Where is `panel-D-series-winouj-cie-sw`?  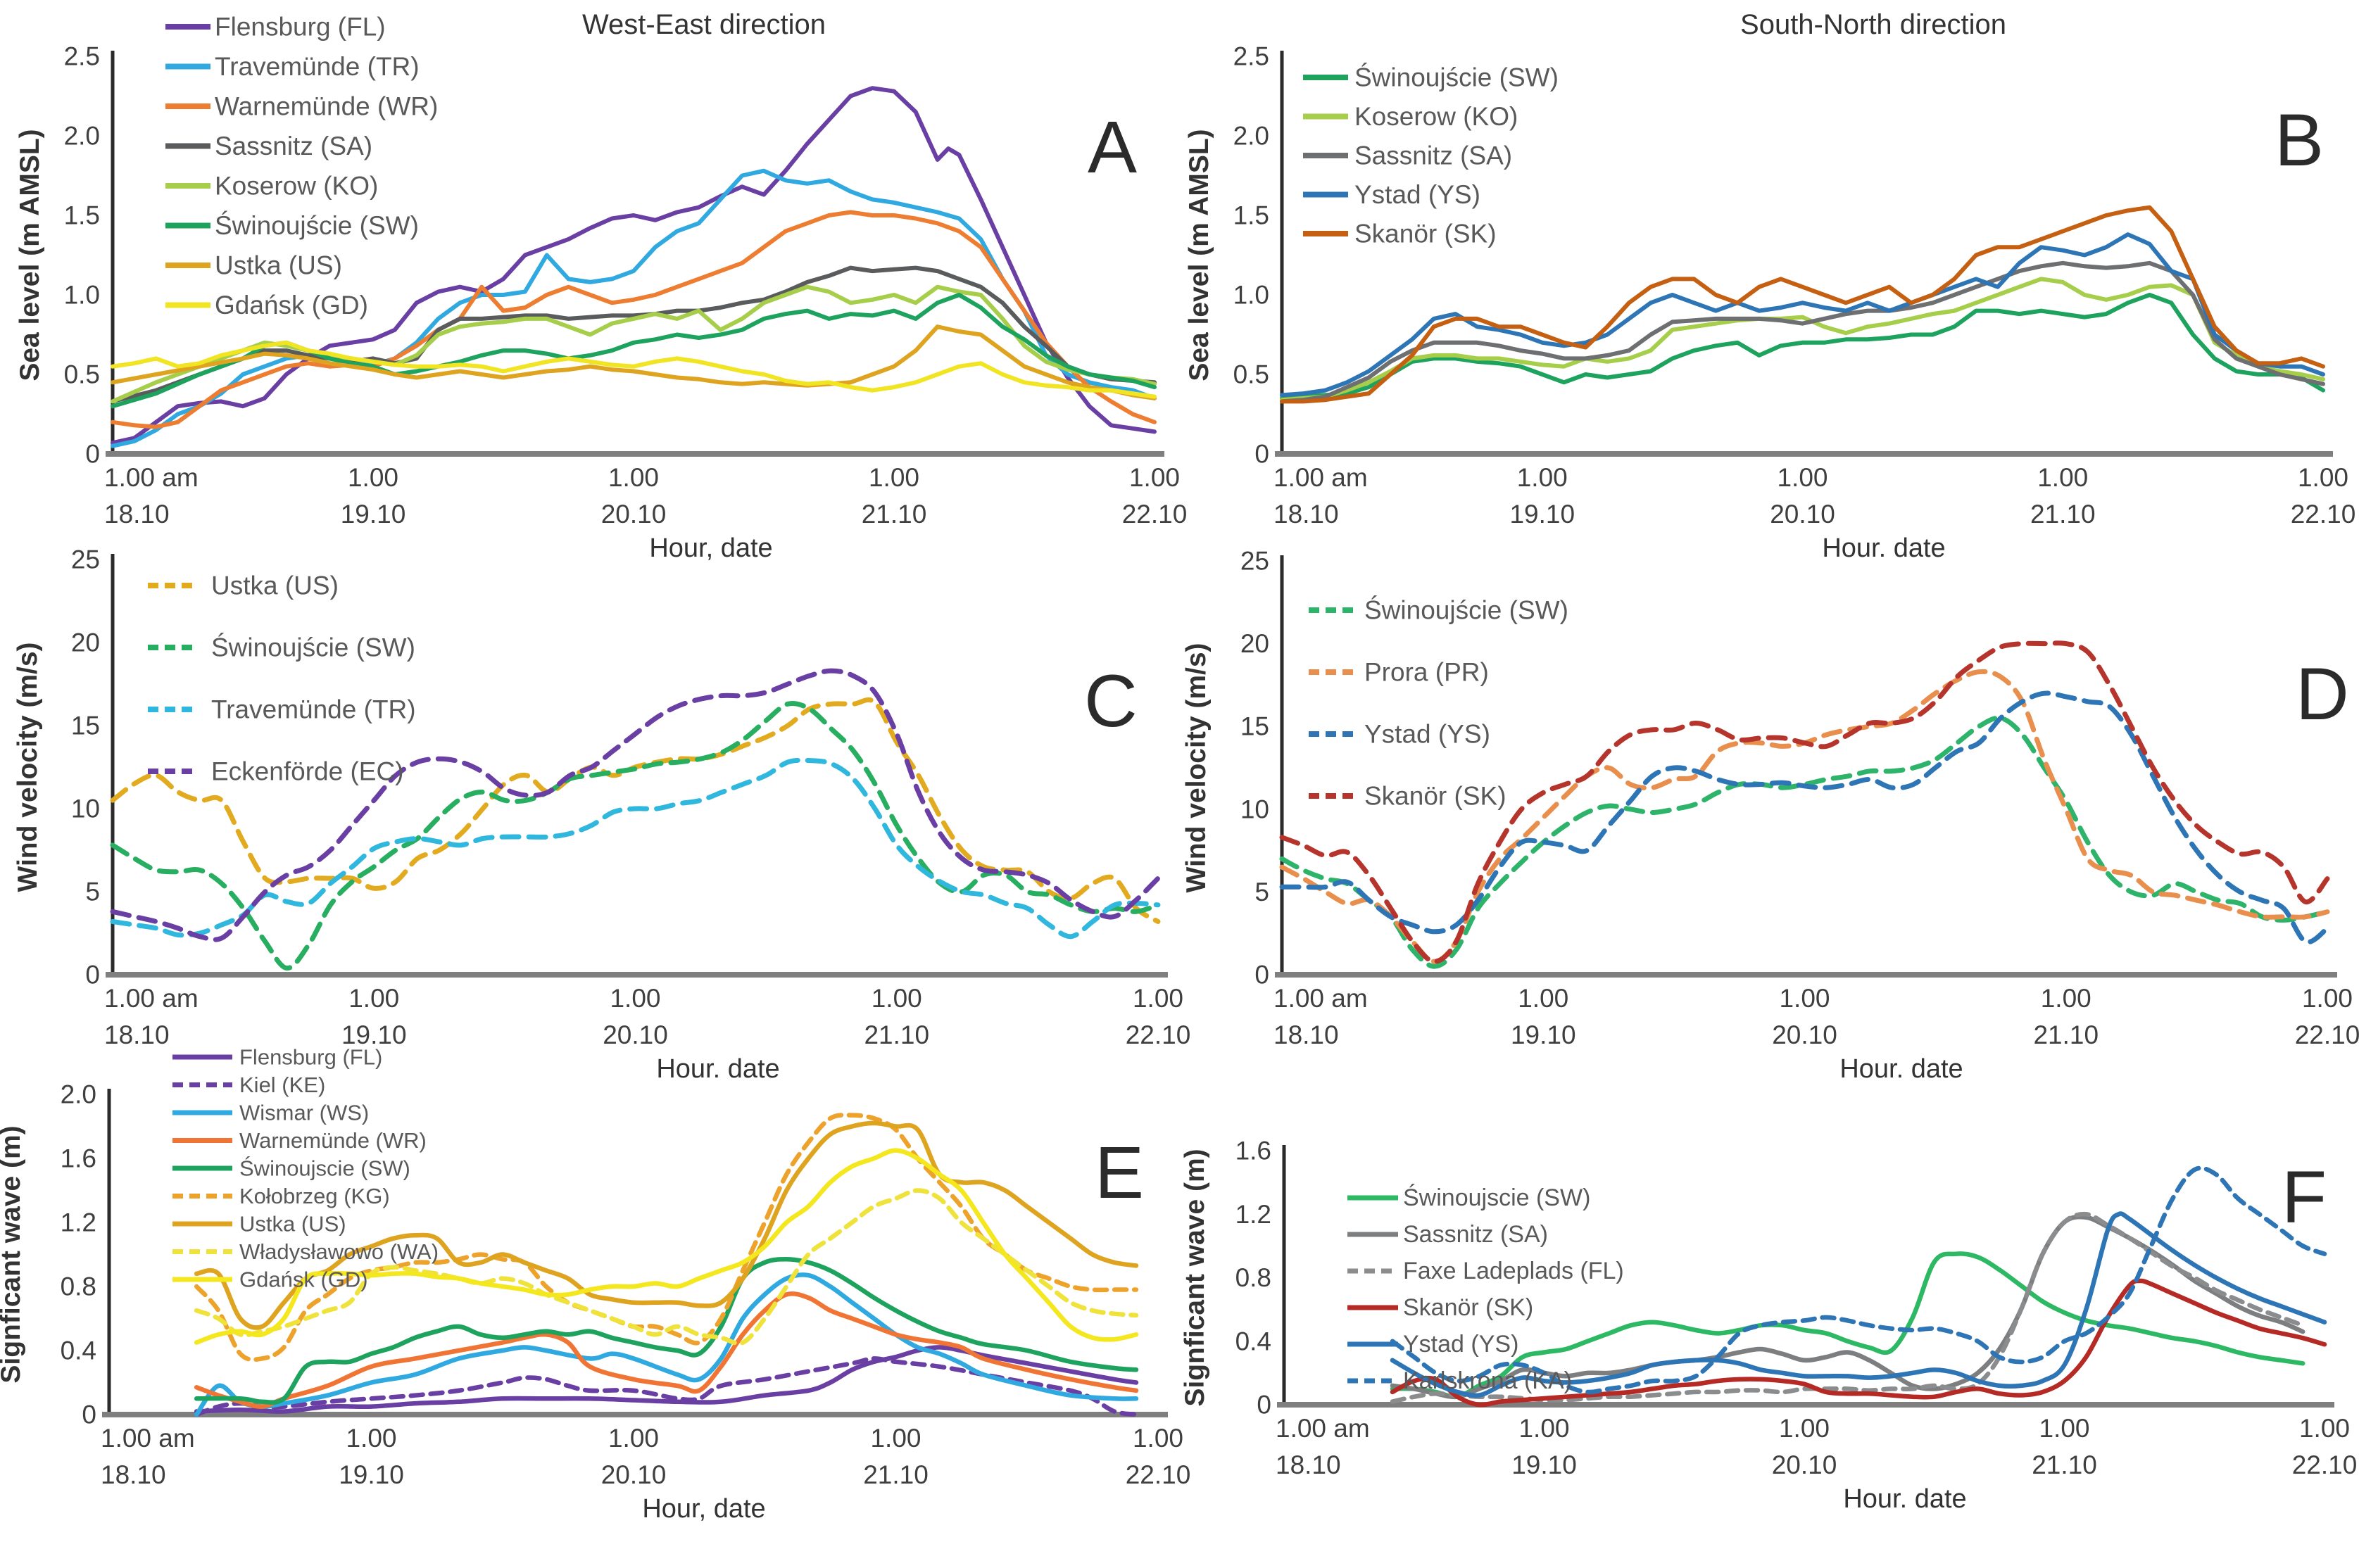
panel-D-series-winouj-cie-sw is located at coordinates (1805, 842).